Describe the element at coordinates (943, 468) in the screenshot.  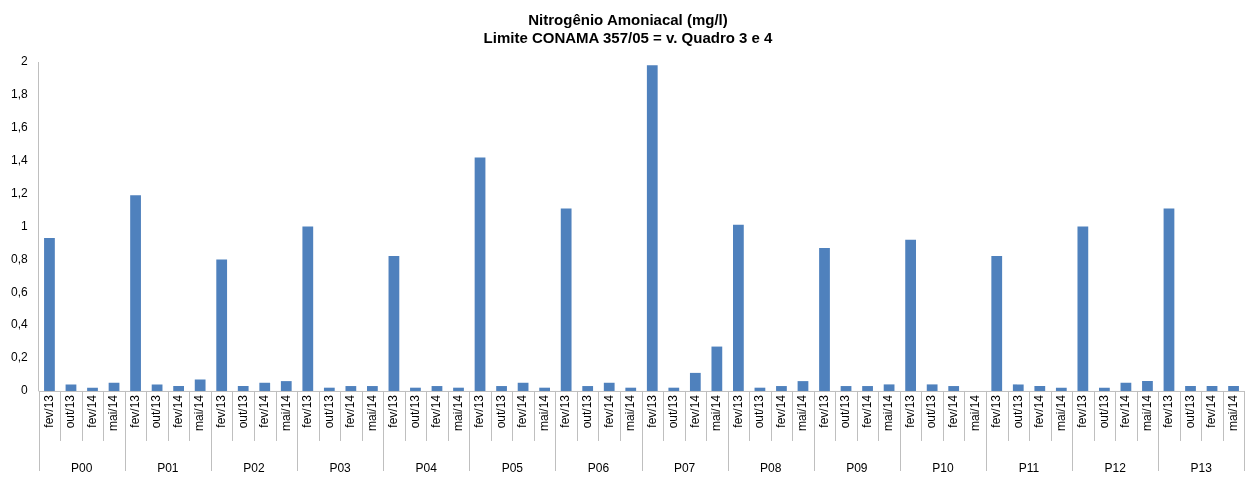
I see `text: P10` at that location.